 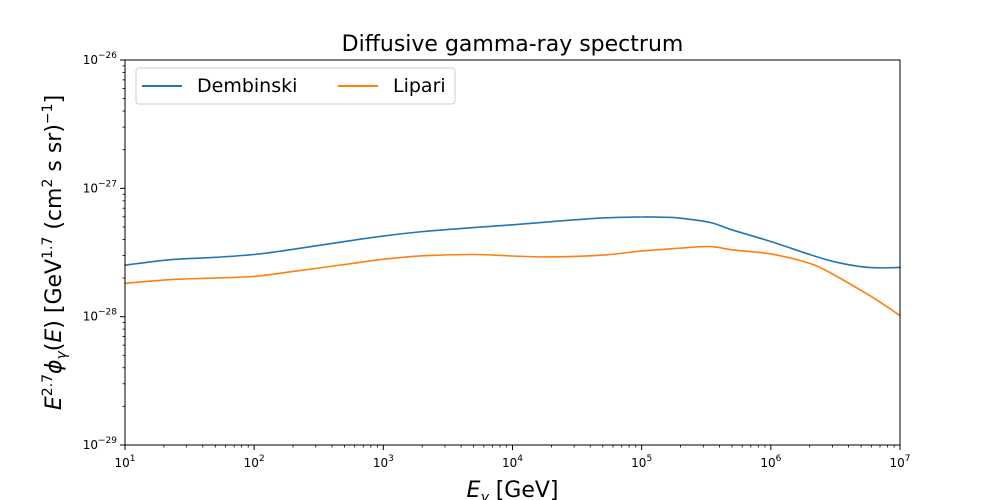 I want to click on series-line-dembinski, so click(x=512, y=242).